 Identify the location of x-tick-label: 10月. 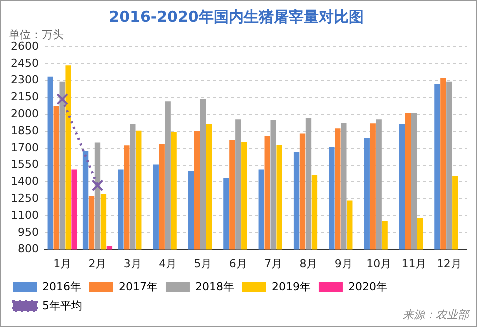
(379, 263).